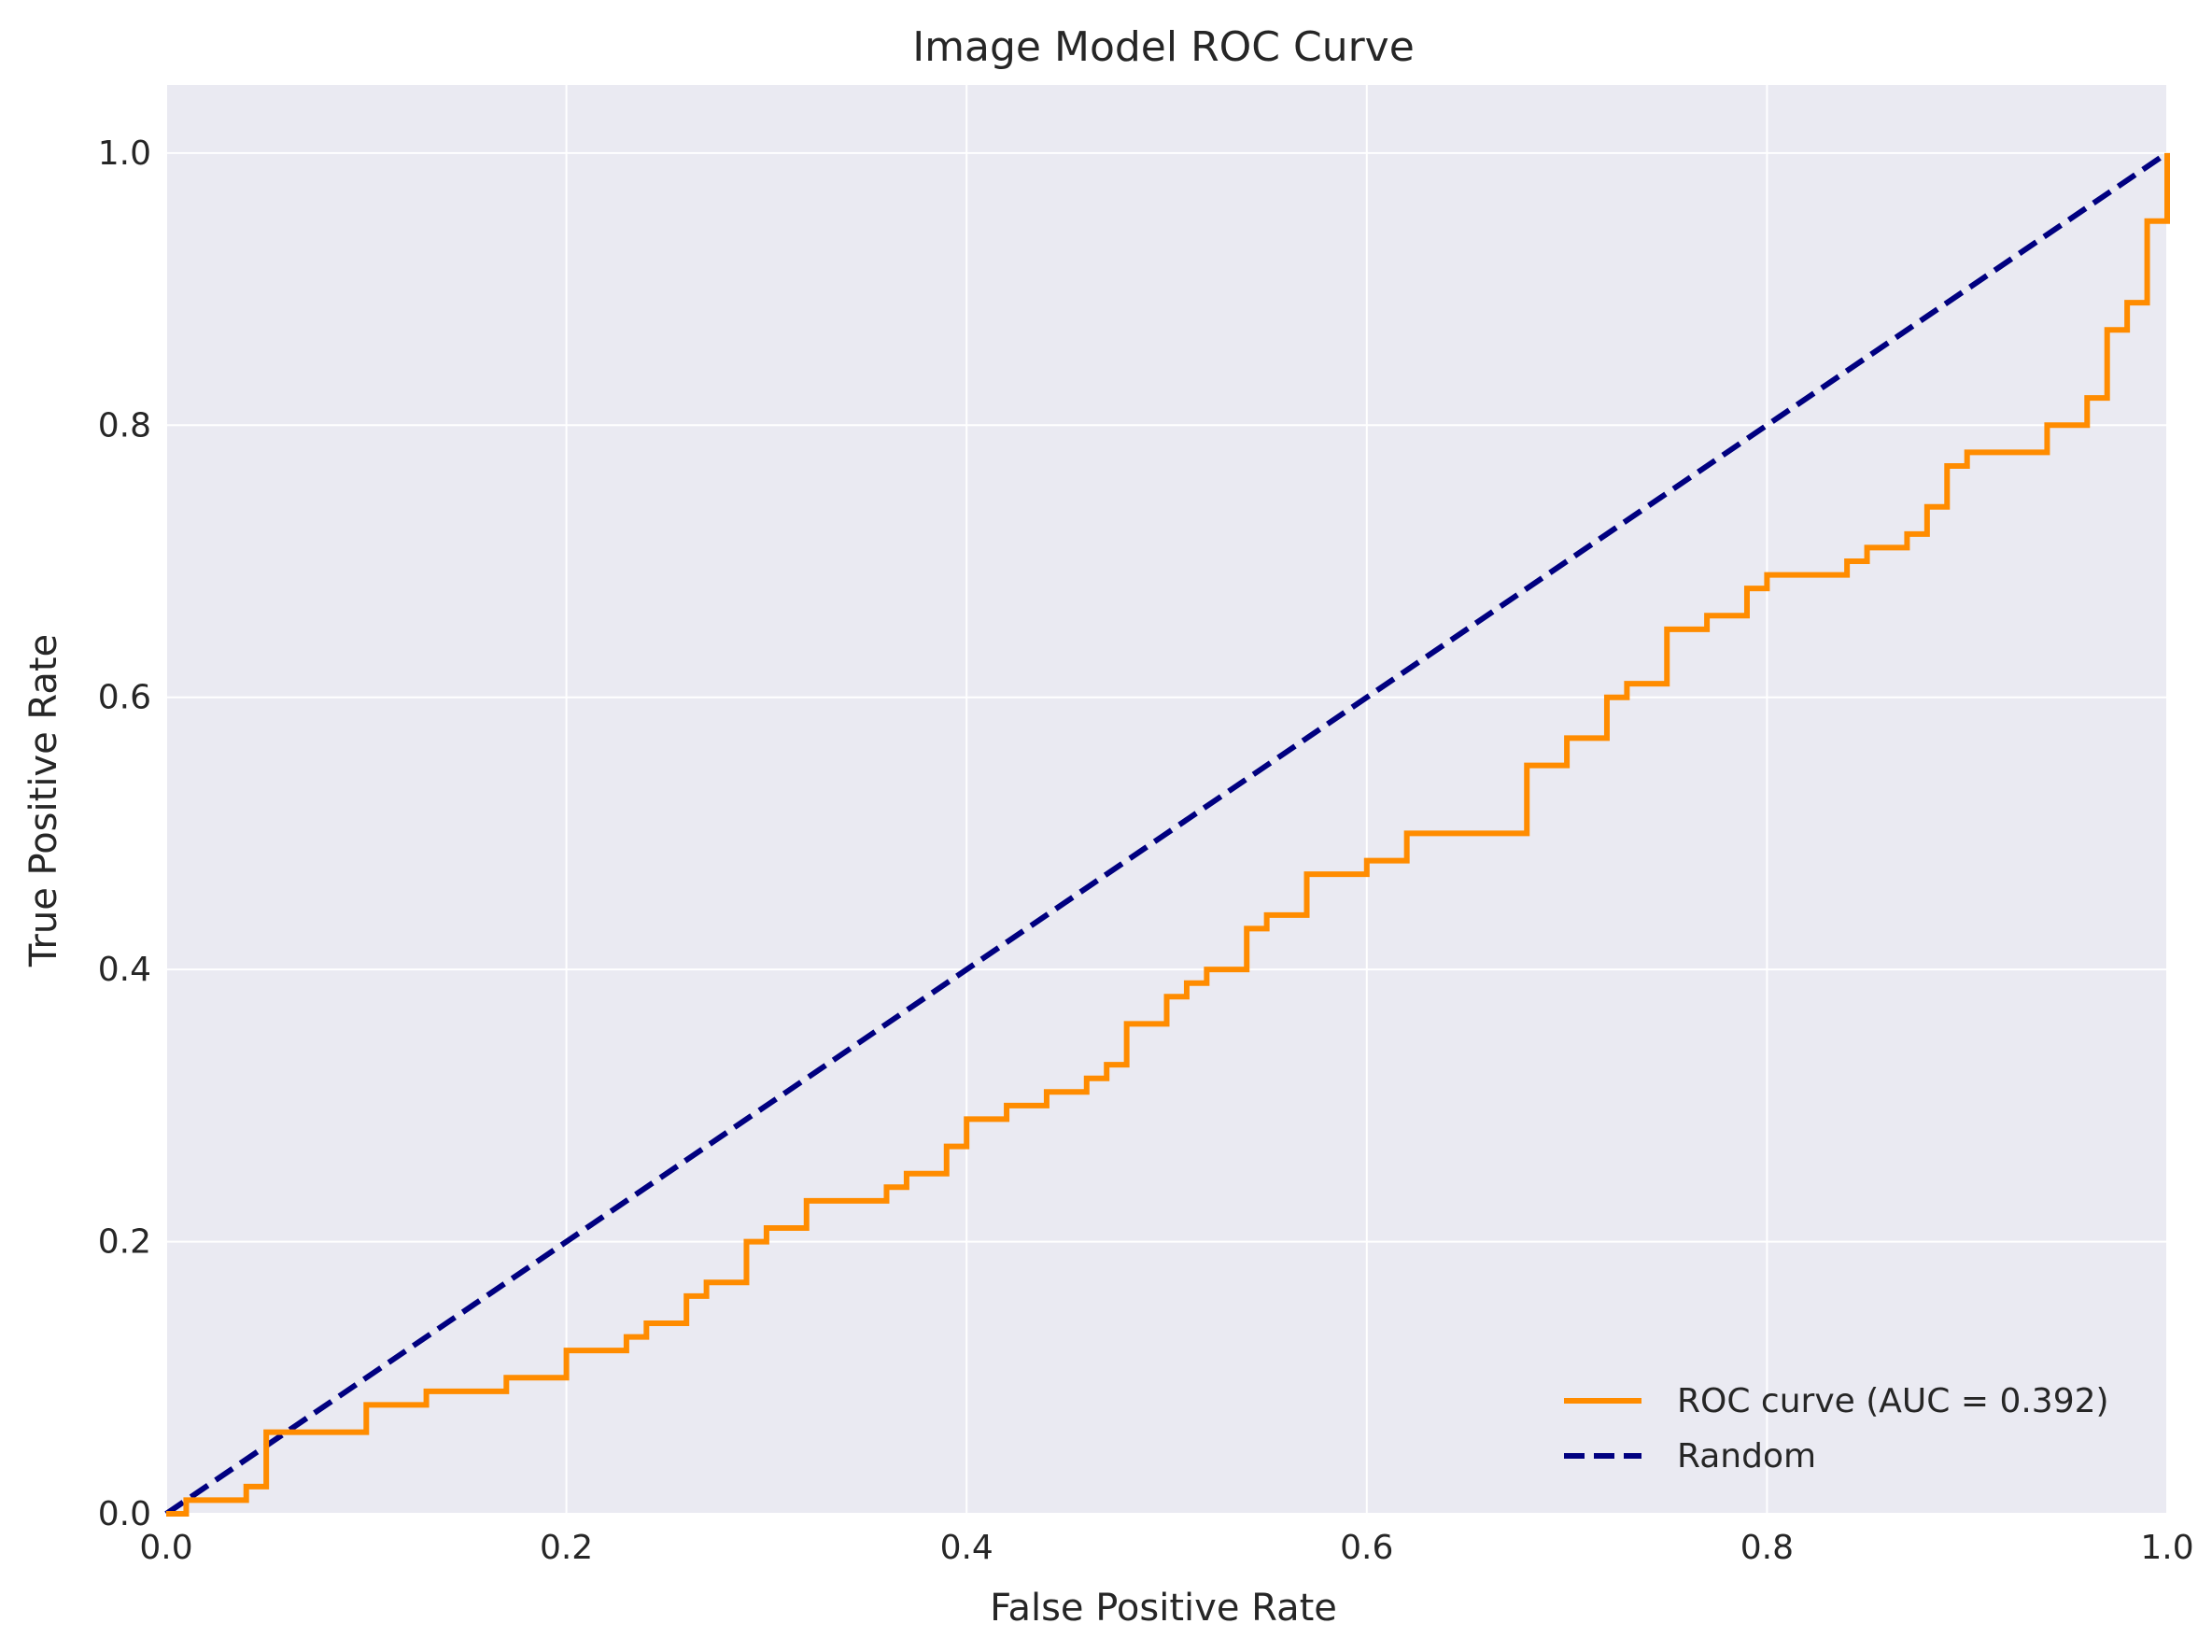 Image resolution: width=2212 pixels, height=1652 pixels. Describe the element at coordinates (1767, 1548) in the screenshot. I see `x-tick-label: 0.8` at that location.